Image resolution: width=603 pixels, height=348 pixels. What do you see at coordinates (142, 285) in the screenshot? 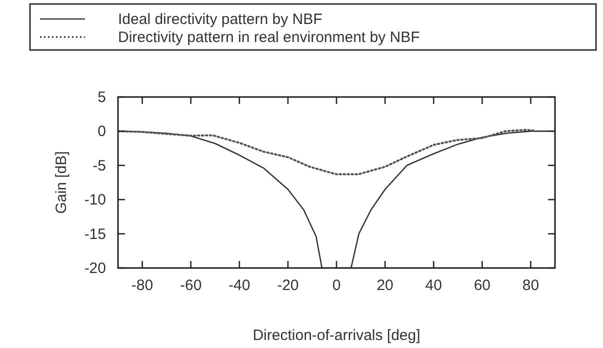
I see `x-tick-label: -80` at bounding box center [142, 285].